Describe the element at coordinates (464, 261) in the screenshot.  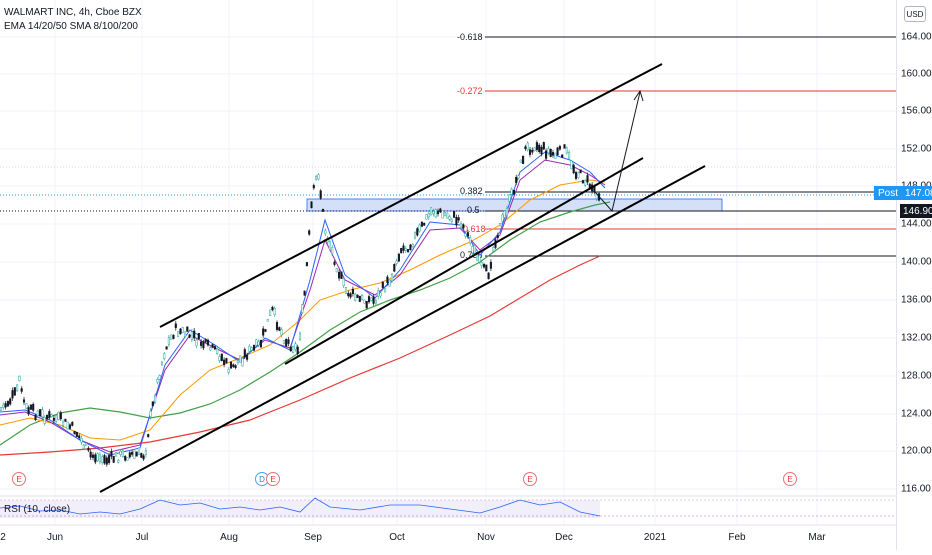
I see `channel-middle-line` at that location.